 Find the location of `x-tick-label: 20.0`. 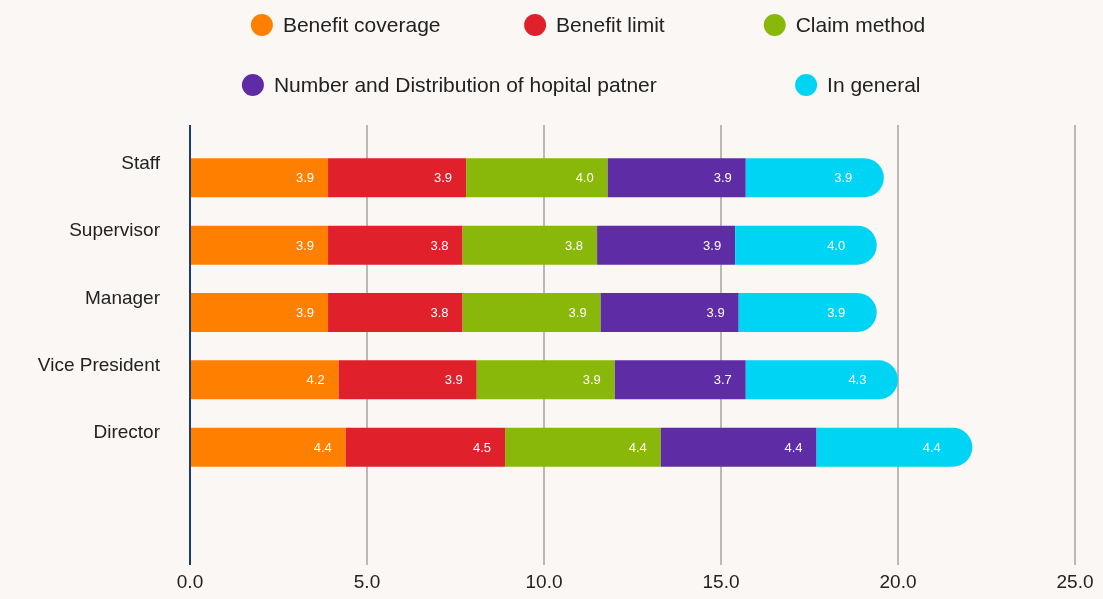

x-tick-label: 20.0 is located at coordinates (898, 581).